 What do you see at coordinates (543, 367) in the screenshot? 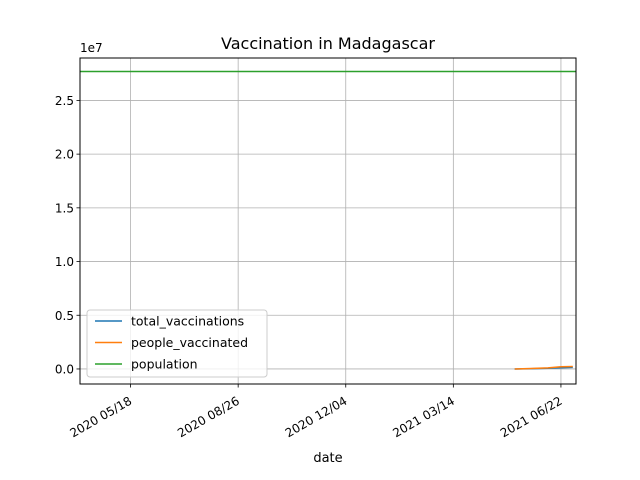
I see `series-line-people-vaccinated` at bounding box center [543, 367].